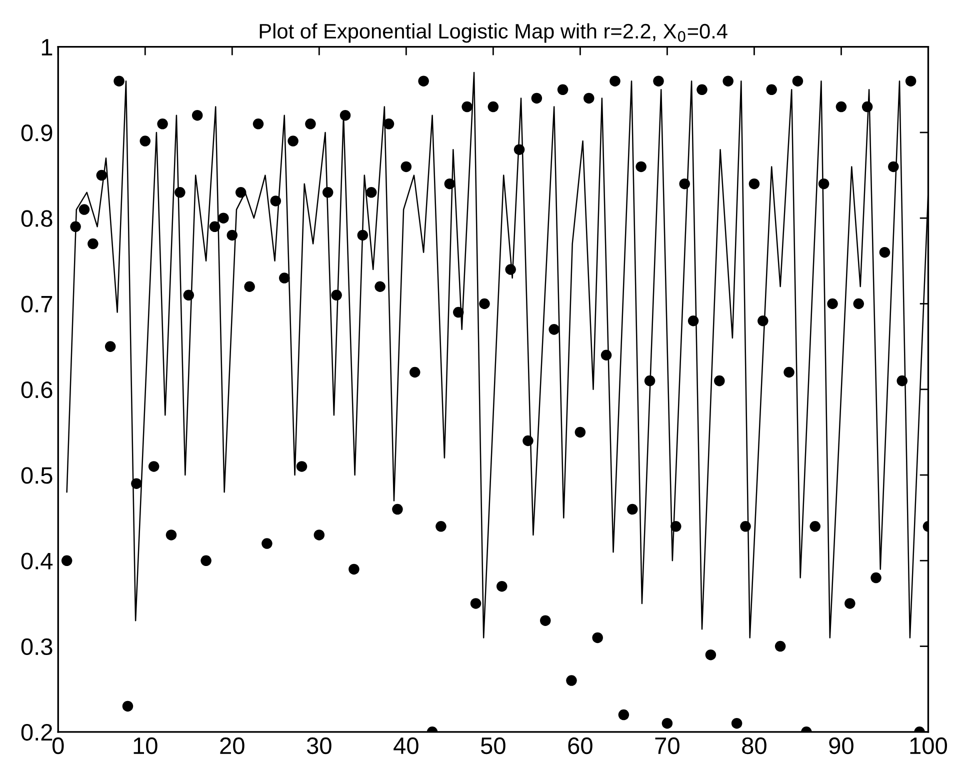 The width and height of the screenshot is (953, 768). I want to click on x-tick-label: 100, so click(928, 745).